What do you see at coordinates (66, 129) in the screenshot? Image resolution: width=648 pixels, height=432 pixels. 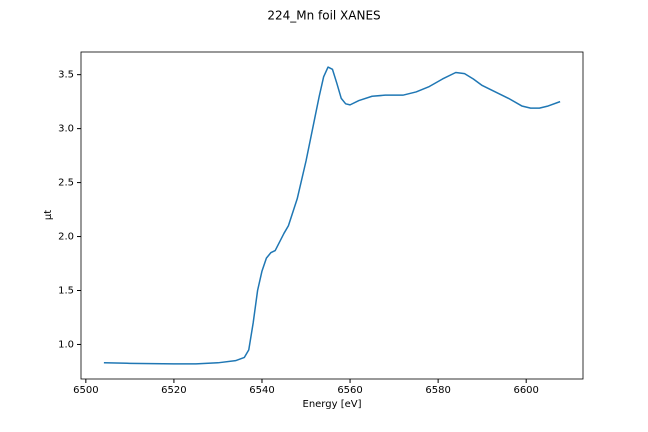 I see `y-tick-label: 3.0` at bounding box center [66, 129].